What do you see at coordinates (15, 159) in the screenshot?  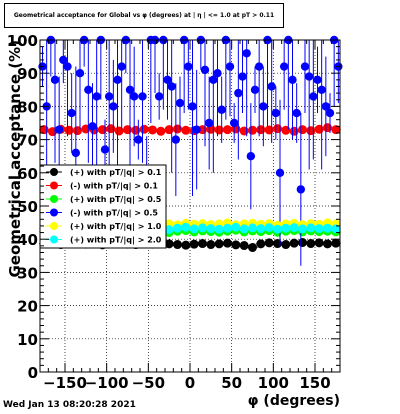 I see `y-axis-title: Geometrical acceptance (%)` at bounding box center [15, 159].